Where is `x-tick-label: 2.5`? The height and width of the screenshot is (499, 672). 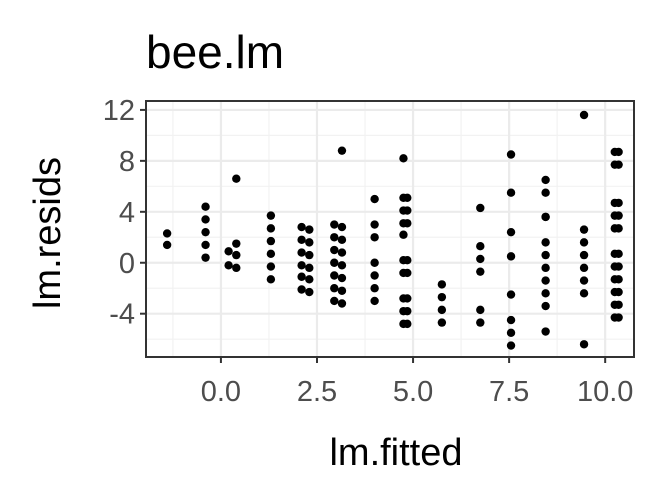 x-tick-label: 2.5 is located at coordinates (317, 392).